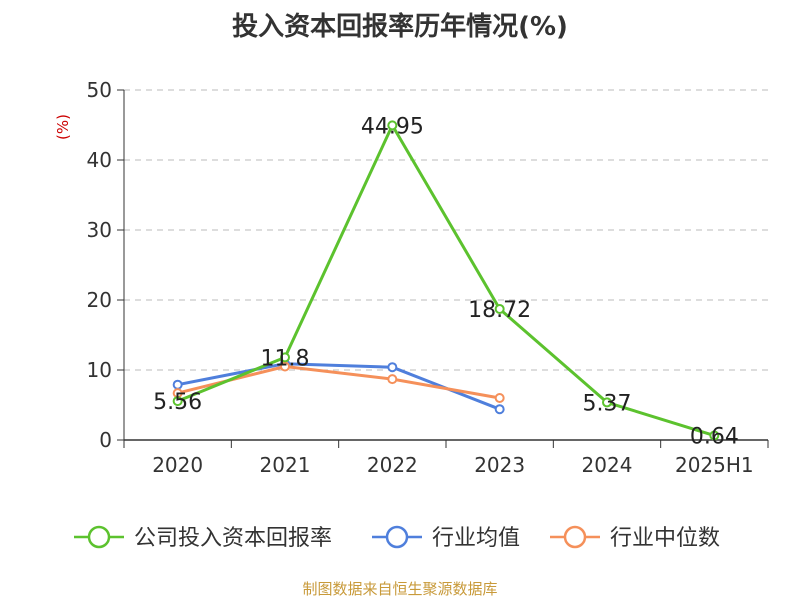 This screenshot has height=600, width=800. Describe the element at coordinates (99, 265) in the screenshot. I see `y-tick-labels: 0 10 20 30 40 50` at that location.